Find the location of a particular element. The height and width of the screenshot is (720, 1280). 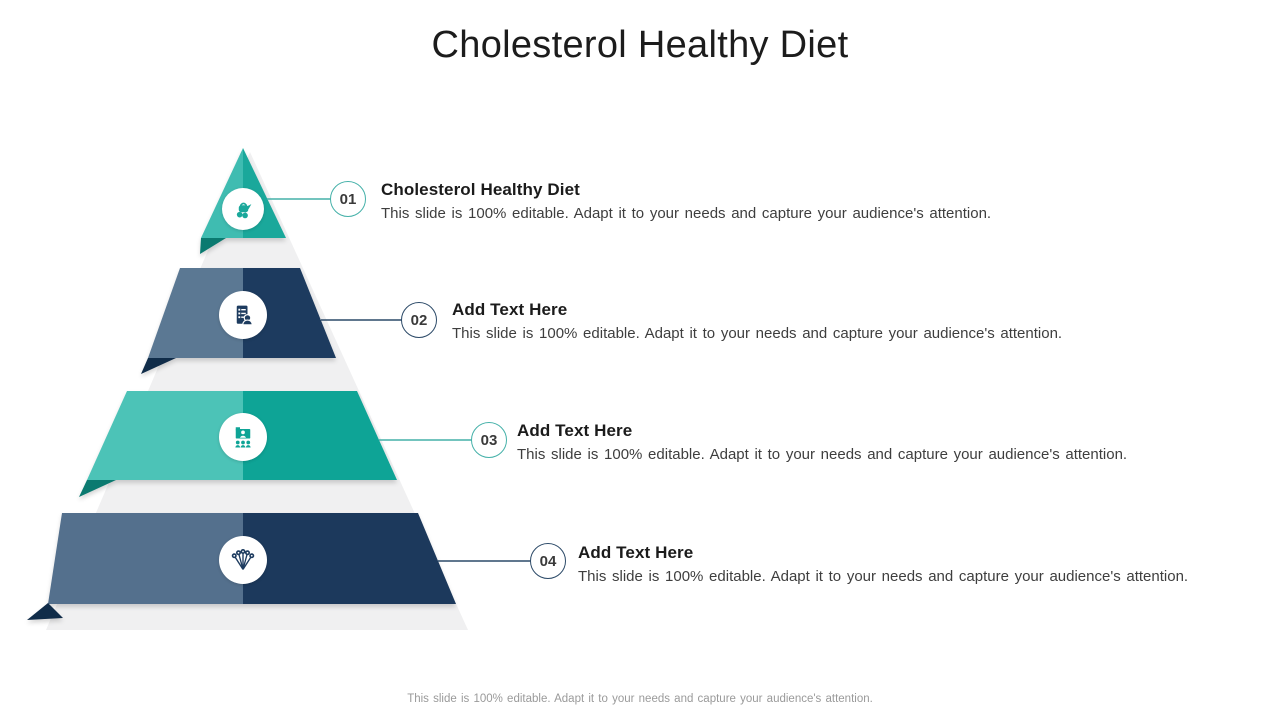

number-badge-04: 04 is located at coordinates (548, 561).